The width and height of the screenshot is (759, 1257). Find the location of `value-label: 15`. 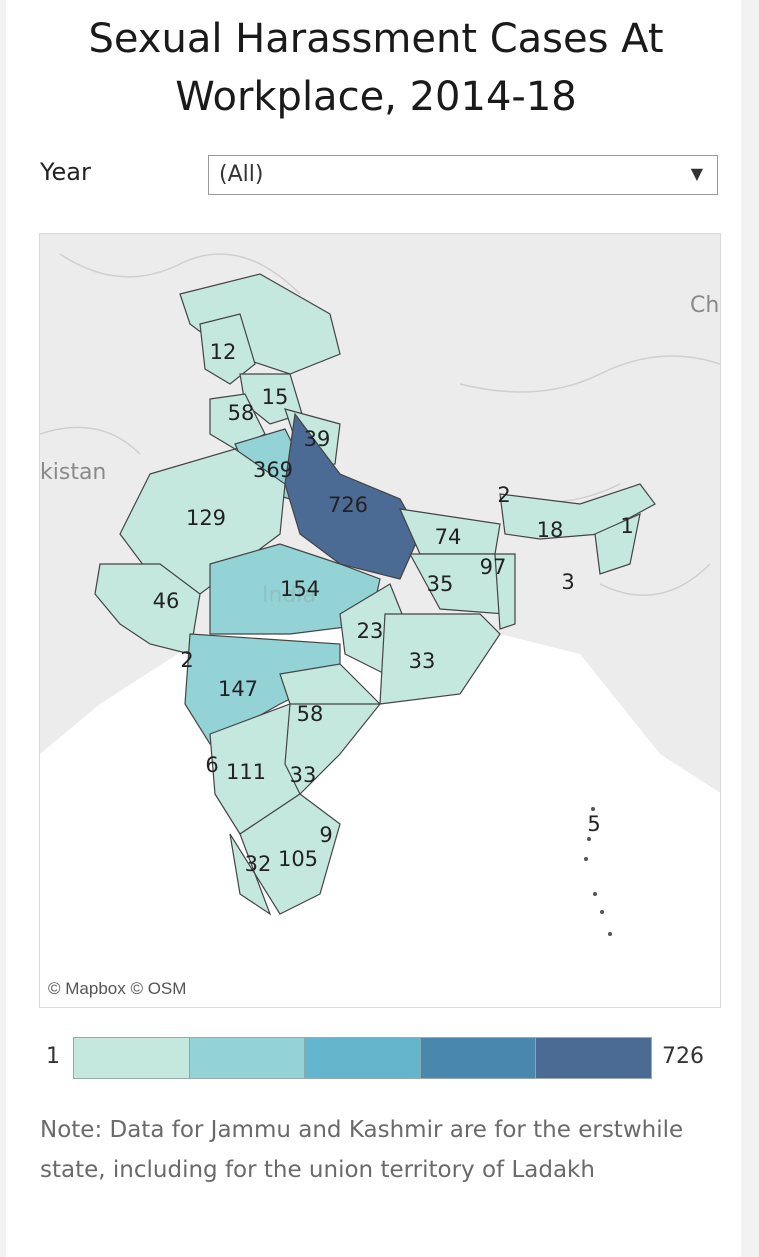

value-label: 15 is located at coordinates (275, 397).